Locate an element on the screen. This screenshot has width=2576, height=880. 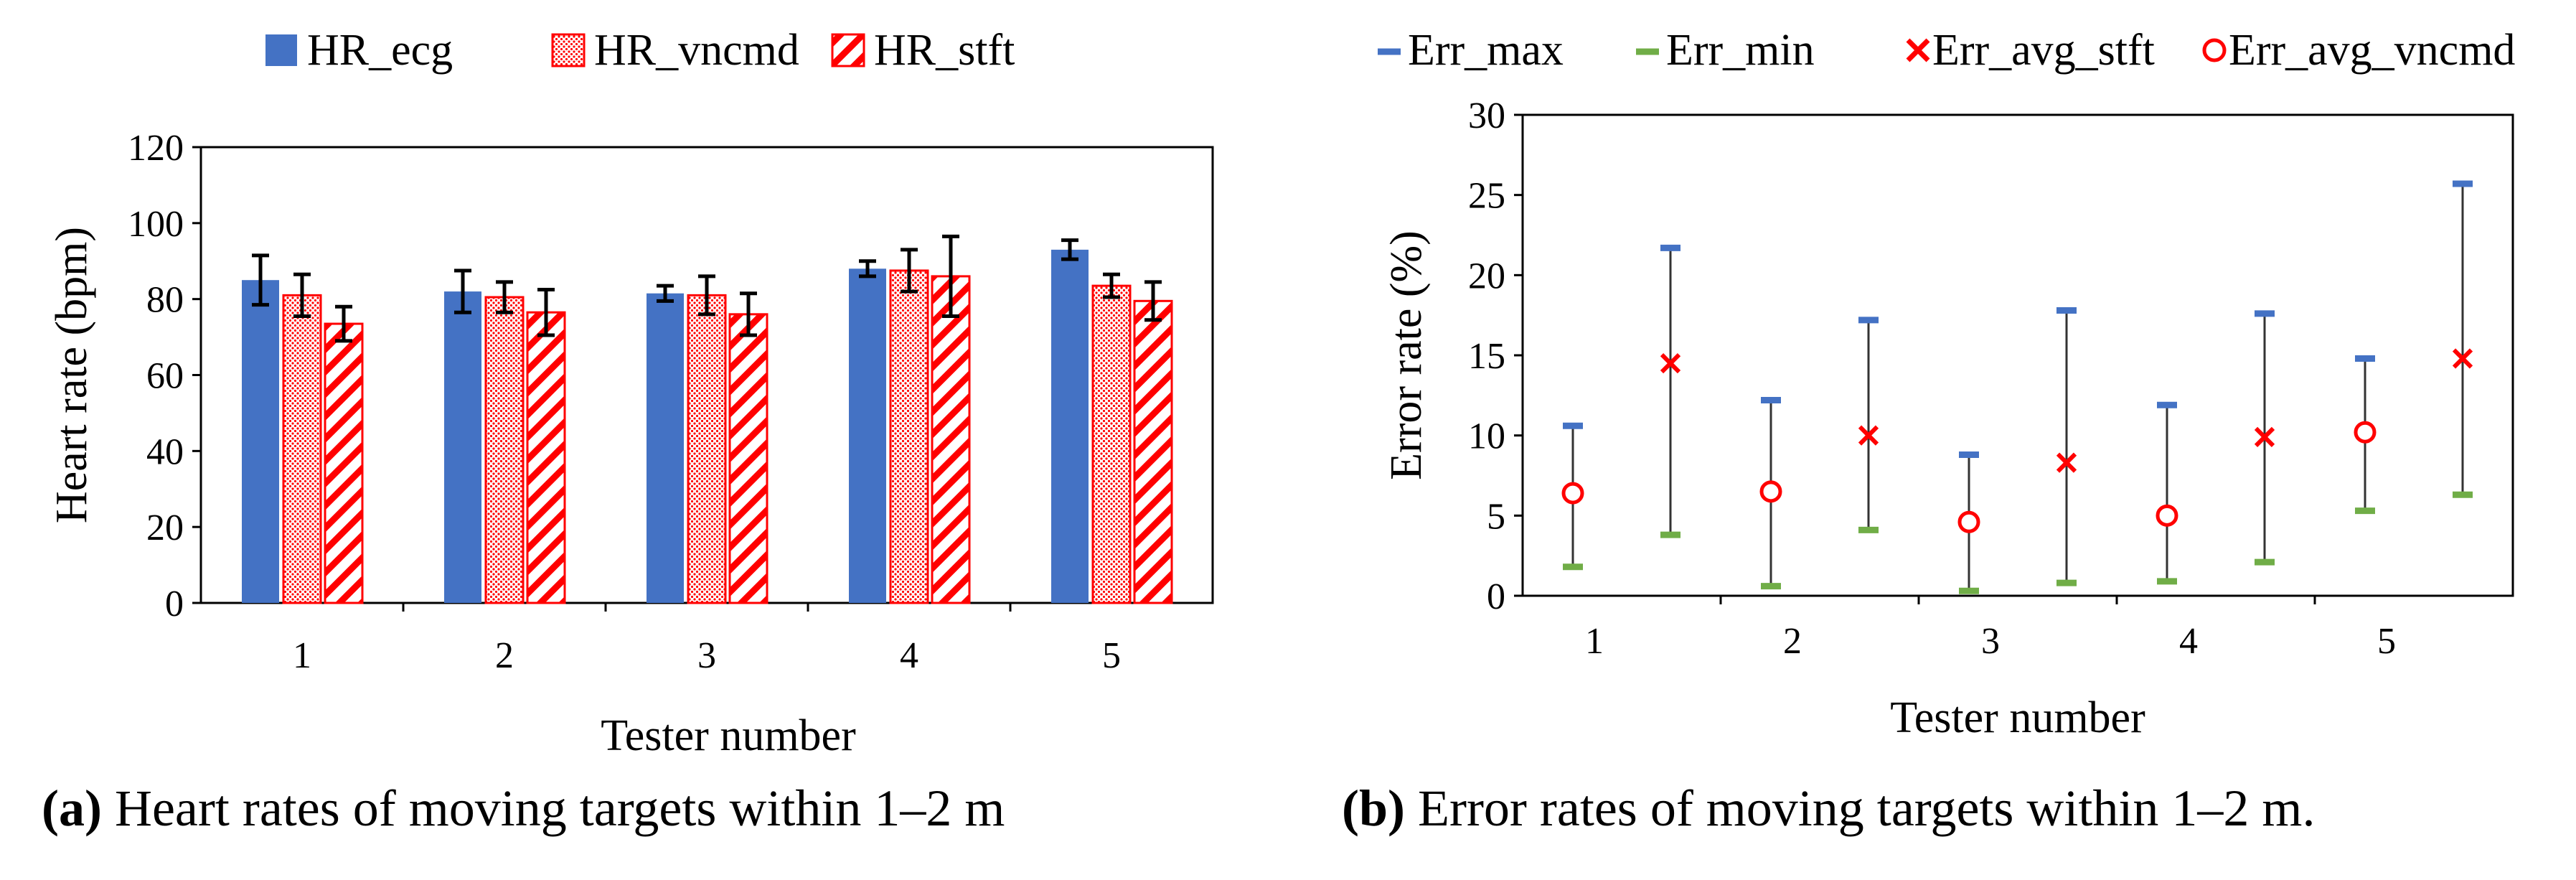
y-tick-label: 60 is located at coordinates (165, 376).